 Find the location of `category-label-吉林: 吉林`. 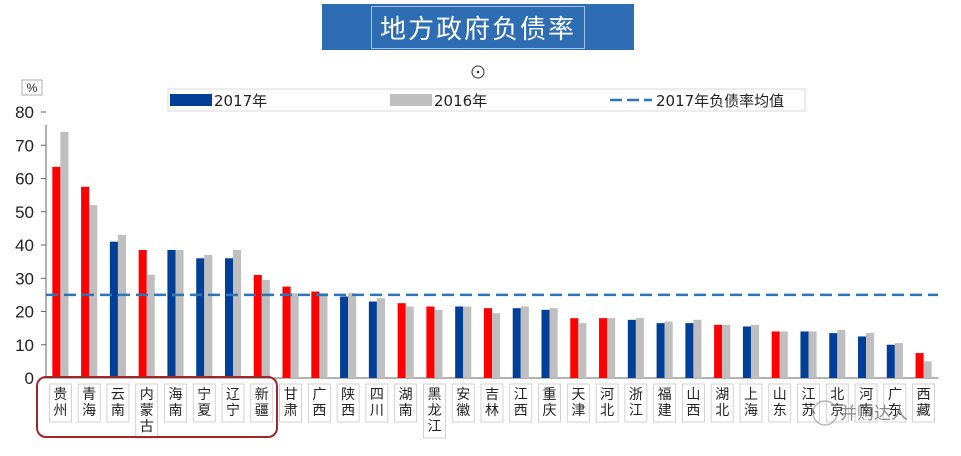

category-label-吉林: 吉林 is located at coordinates (492, 403).